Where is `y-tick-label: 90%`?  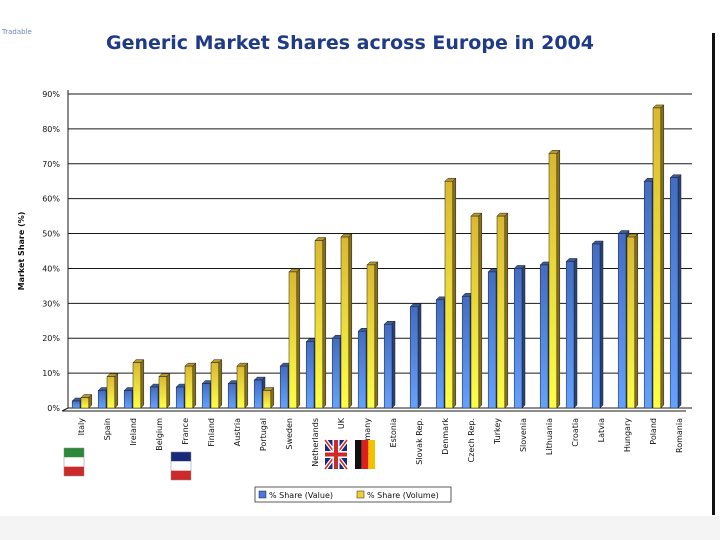
y-tick-label: 90% is located at coordinates (51, 94).